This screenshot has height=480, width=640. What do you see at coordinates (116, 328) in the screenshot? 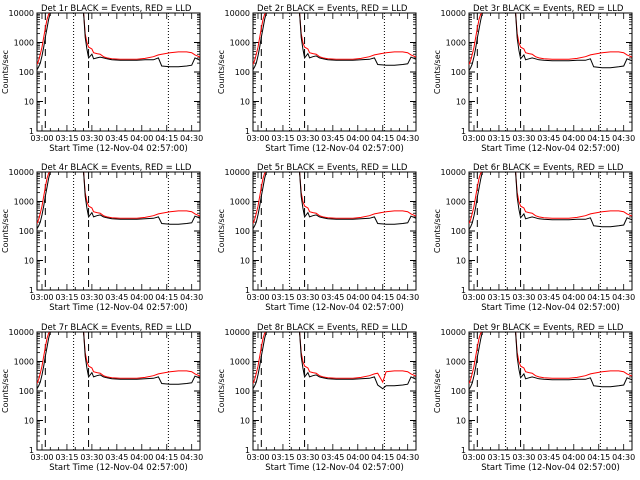
I see `chart-title: Det 7r BLACK = Events, RED = LLD` at bounding box center [116, 328].